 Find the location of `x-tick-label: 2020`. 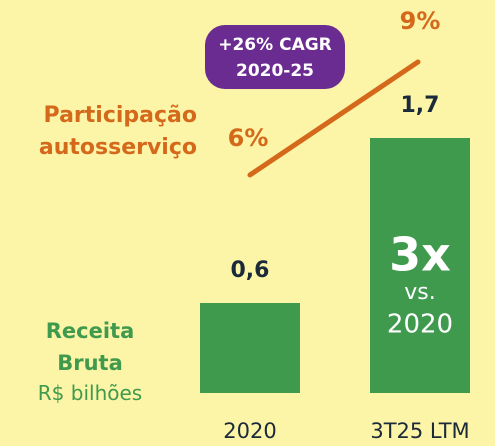

x-tick-label: 2020 is located at coordinates (249, 431).